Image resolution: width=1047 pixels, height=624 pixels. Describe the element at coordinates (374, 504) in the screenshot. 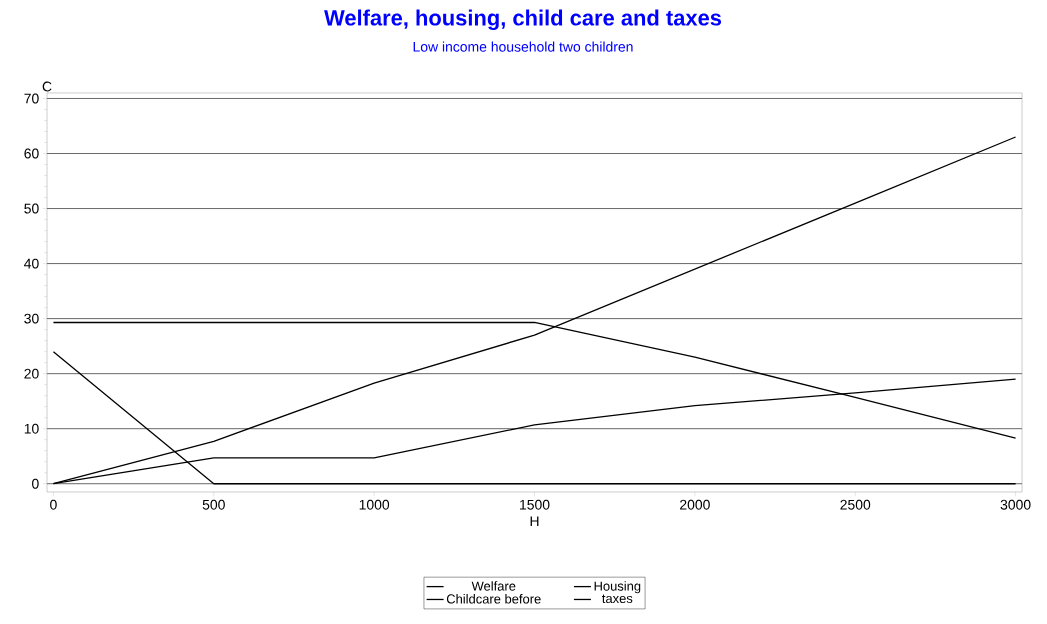

I see `x-tick-label: 1000` at that location.